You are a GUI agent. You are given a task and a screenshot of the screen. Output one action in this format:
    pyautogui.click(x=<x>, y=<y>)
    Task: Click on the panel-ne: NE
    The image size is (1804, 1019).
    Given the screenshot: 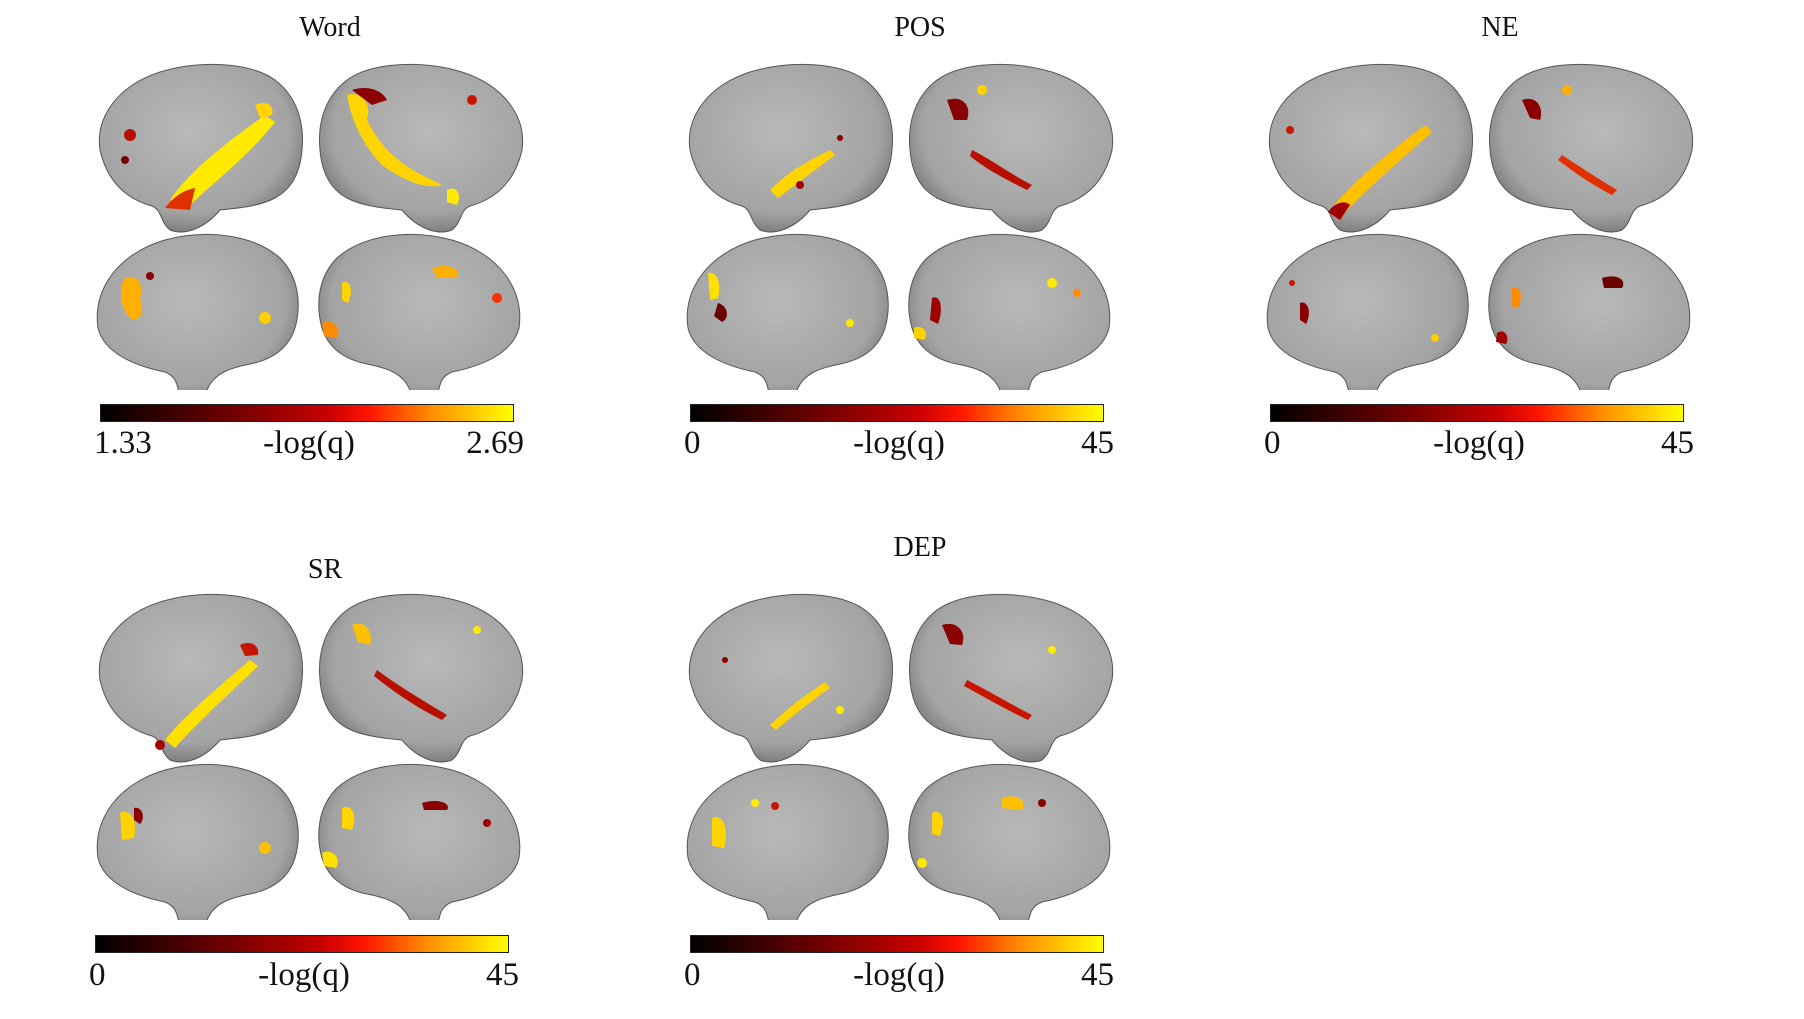 What is the action you would take?
    pyautogui.click(x=1500, y=240)
    